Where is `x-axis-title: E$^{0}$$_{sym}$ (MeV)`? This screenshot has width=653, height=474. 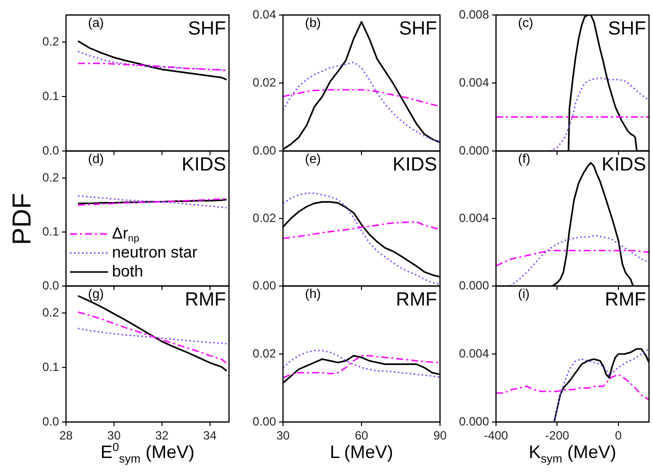 x-axis-title: E$^{0}$$_{sym}$ (MeV) is located at coordinates (148, 453).